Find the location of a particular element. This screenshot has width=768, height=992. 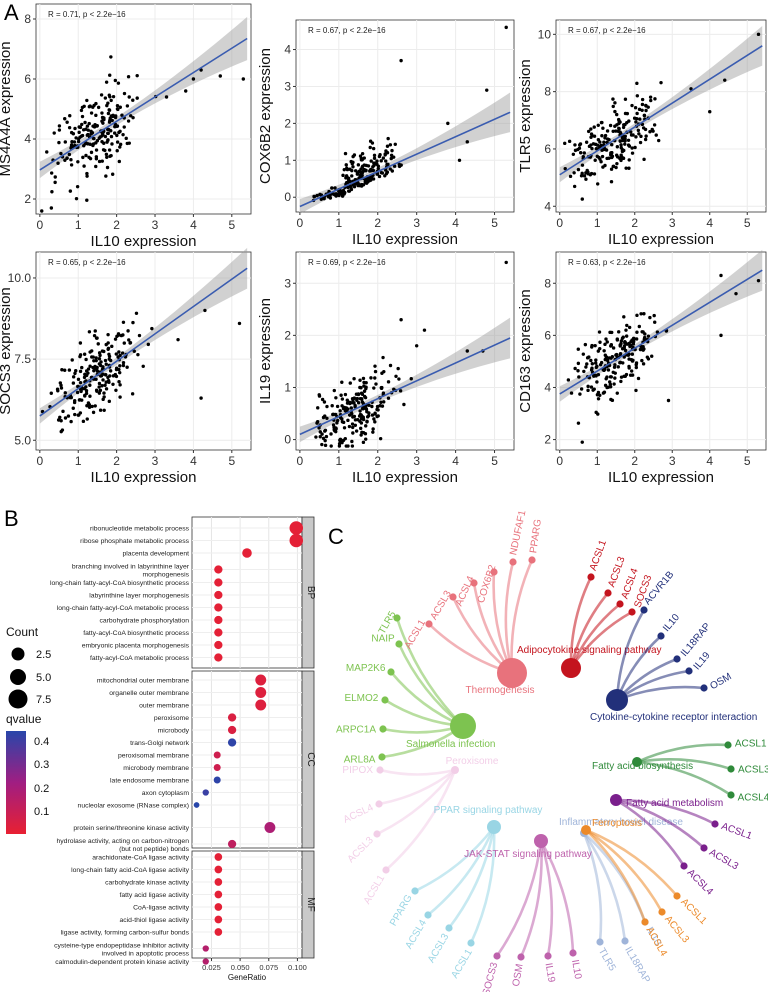

count-legend-label: 7.5 is located at coordinates (43, 700).